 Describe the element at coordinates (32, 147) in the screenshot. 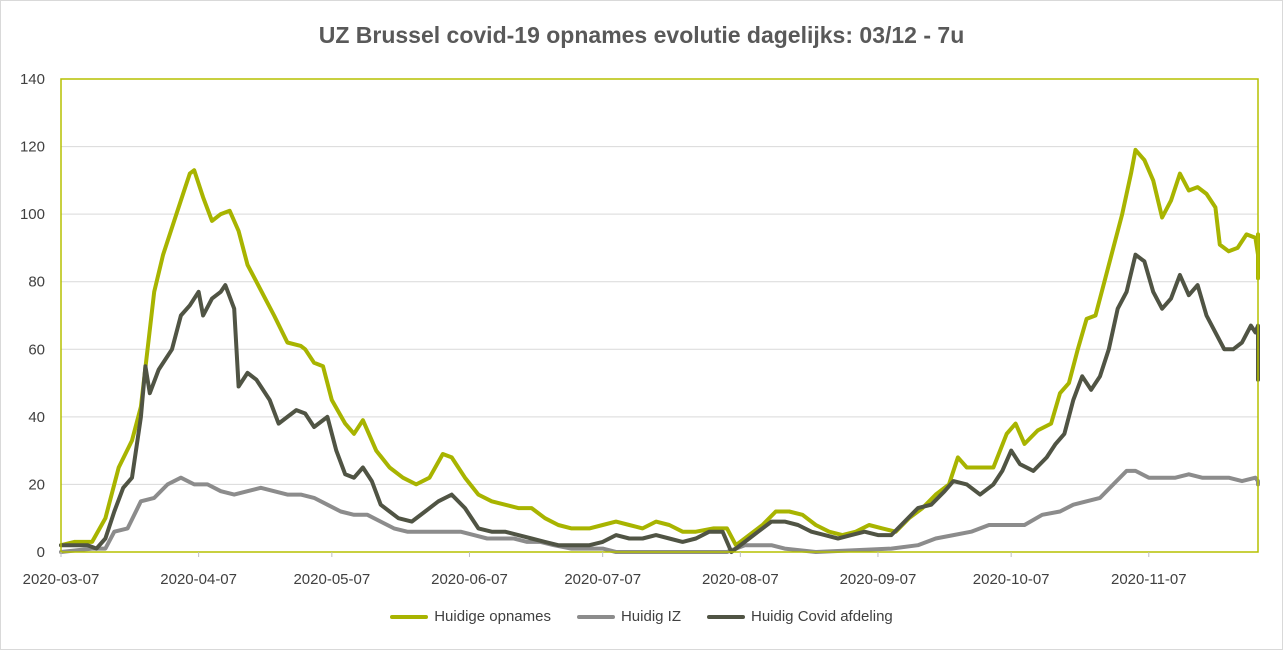

I see `y-tick-label: 120` at that location.